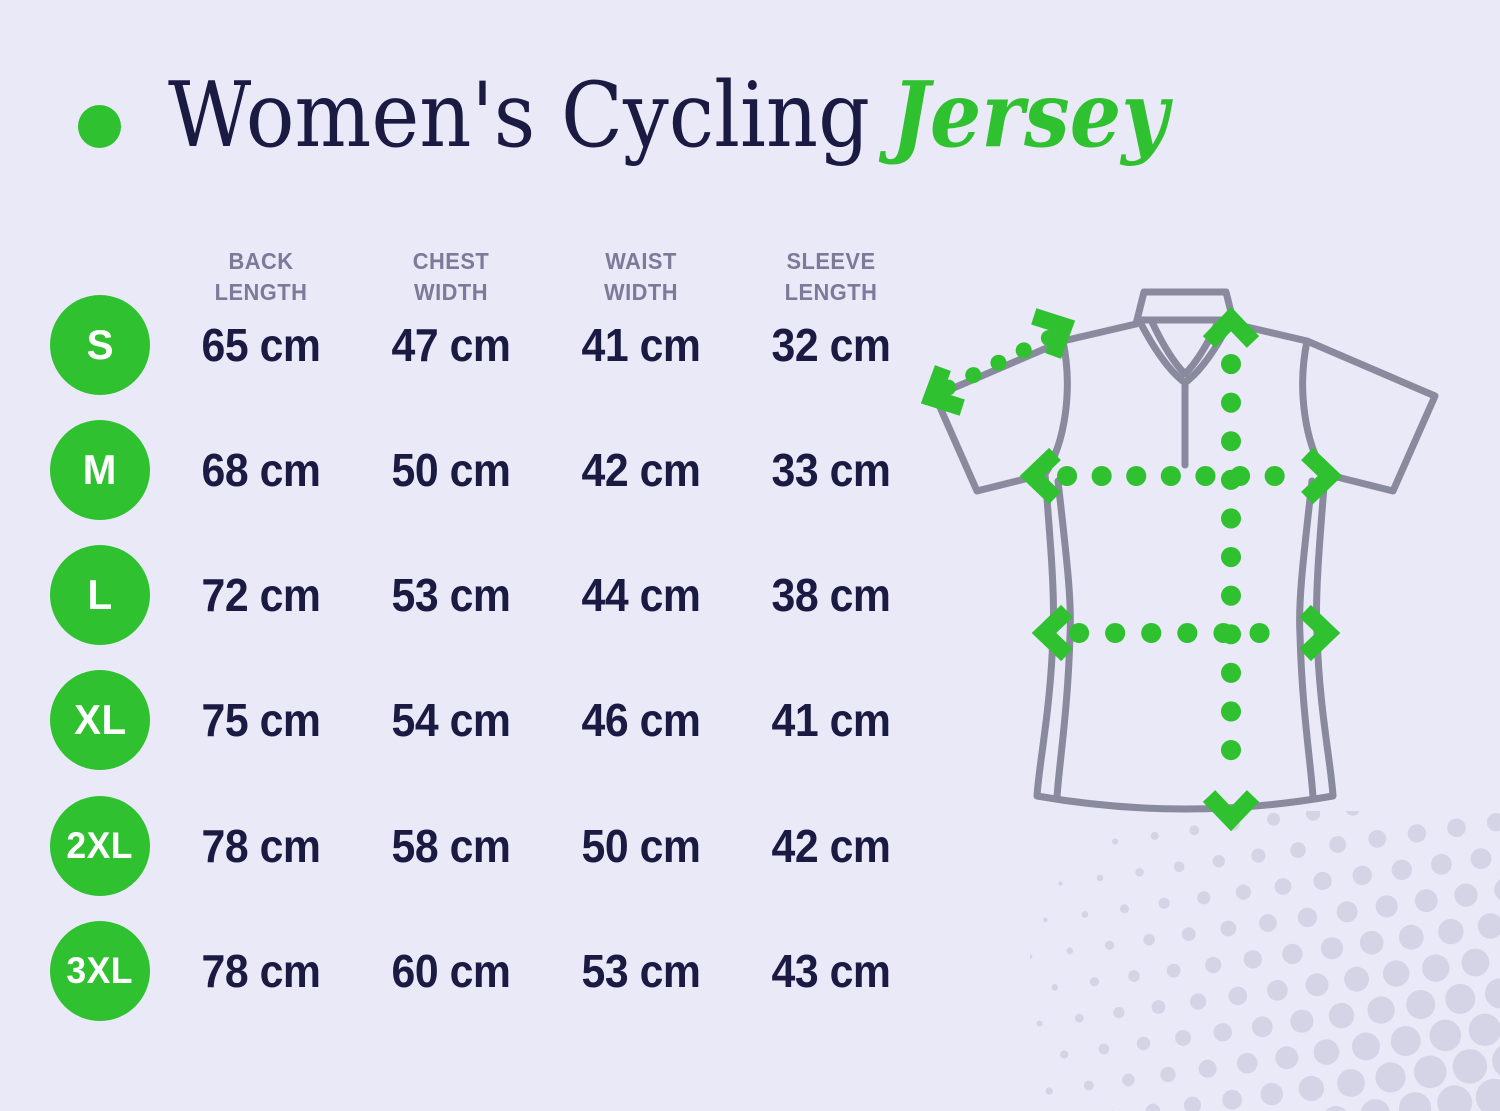 The height and width of the screenshot is (1111, 1500). What do you see at coordinates (261, 277) in the screenshot?
I see `column-header-back-length: BACK LENGTH` at bounding box center [261, 277].